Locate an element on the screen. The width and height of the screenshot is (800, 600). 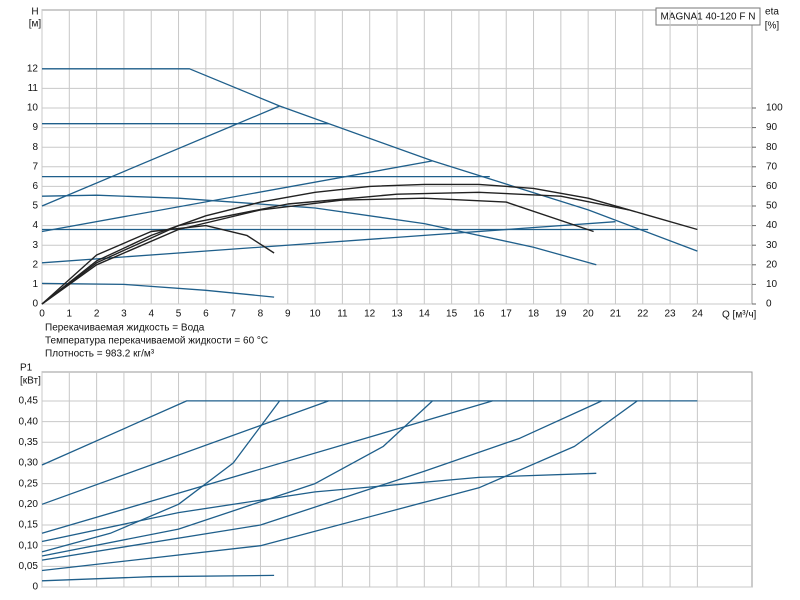
x-tick-label: 12 is located at coordinates (370, 314).